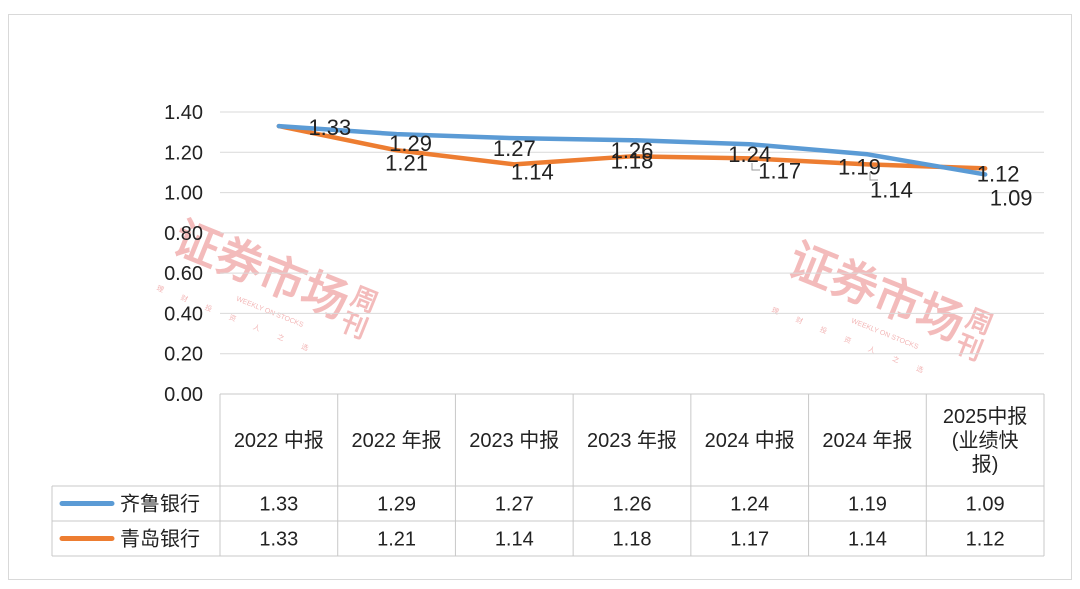 Image resolution: width=1080 pixels, height=589 pixels. Describe the element at coordinates (183, 254) in the screenshot. I see `y-axis-ticks: 0.00 0.20 0.40 0.60 0.80 1.00 1.20 1.40` at that location.